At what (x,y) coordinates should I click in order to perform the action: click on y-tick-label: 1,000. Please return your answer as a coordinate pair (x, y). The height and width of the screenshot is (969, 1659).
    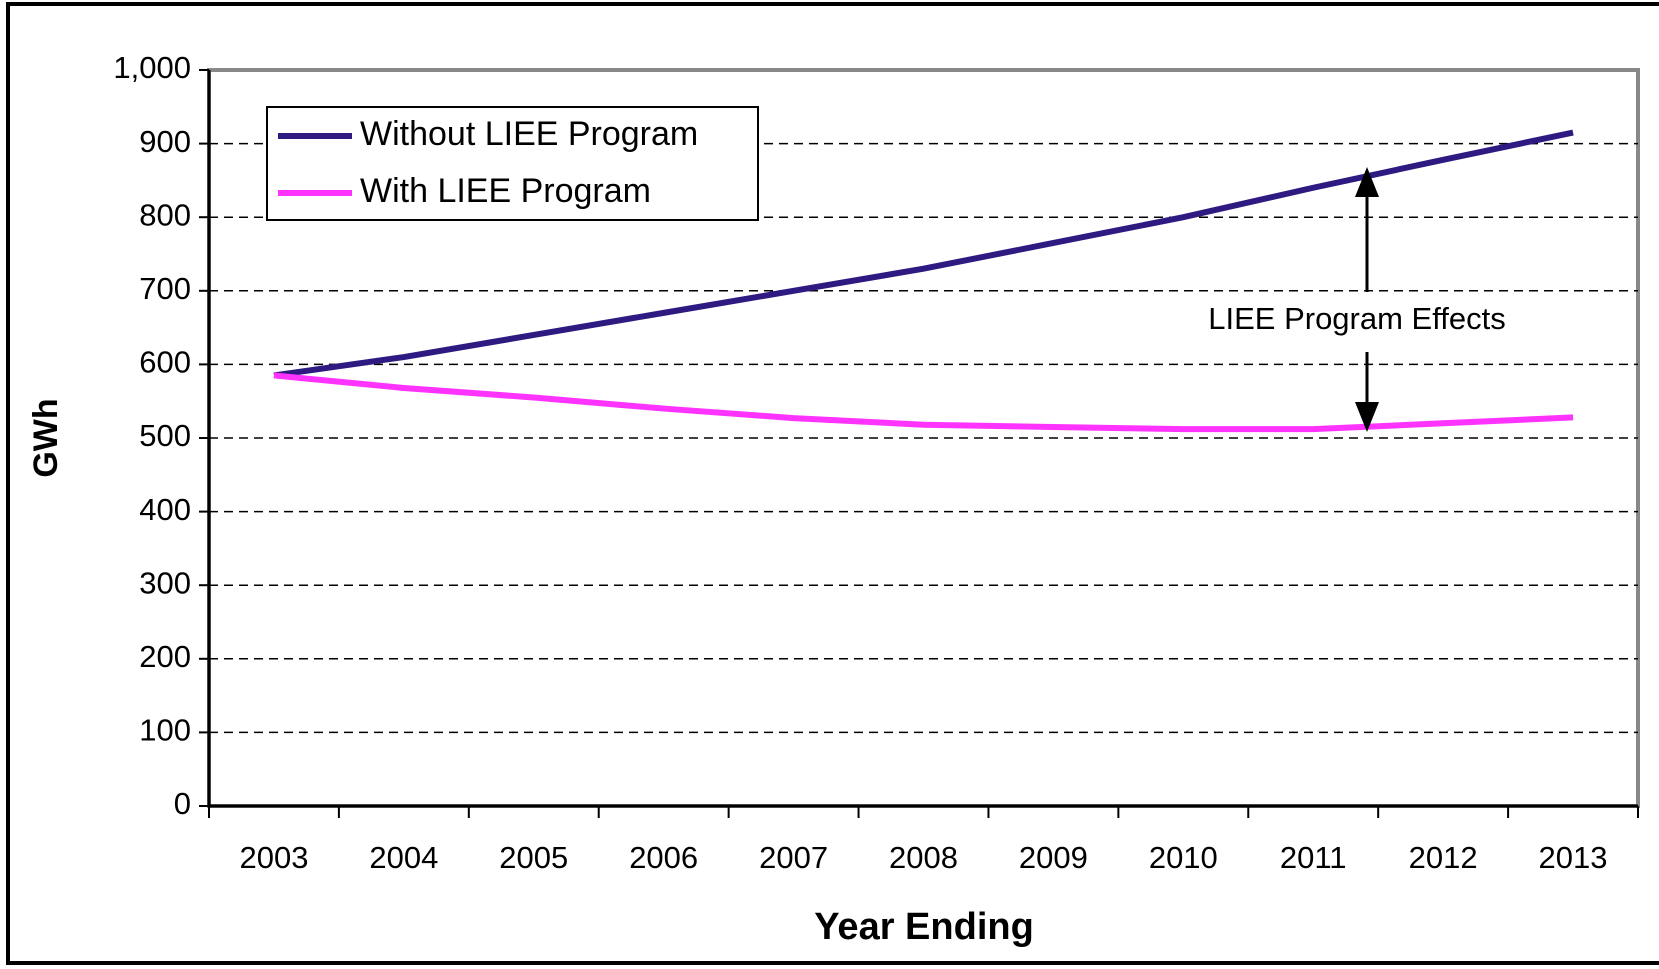
    Looking at the image, I should click on (152, 67).